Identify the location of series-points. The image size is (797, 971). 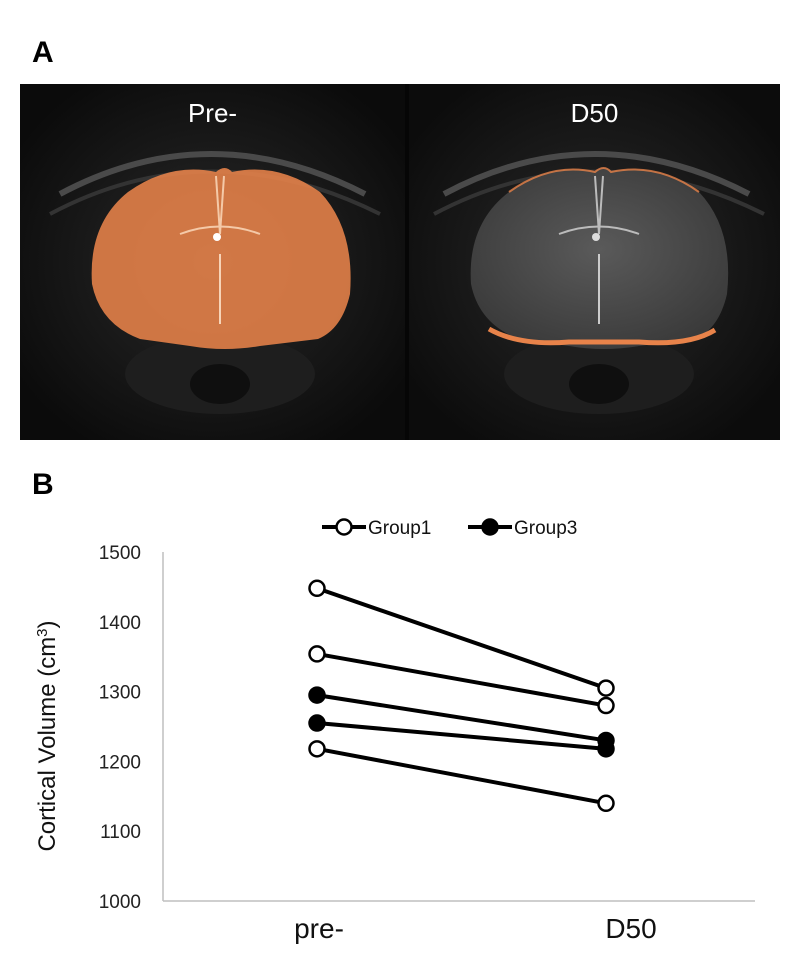
(461, 696).